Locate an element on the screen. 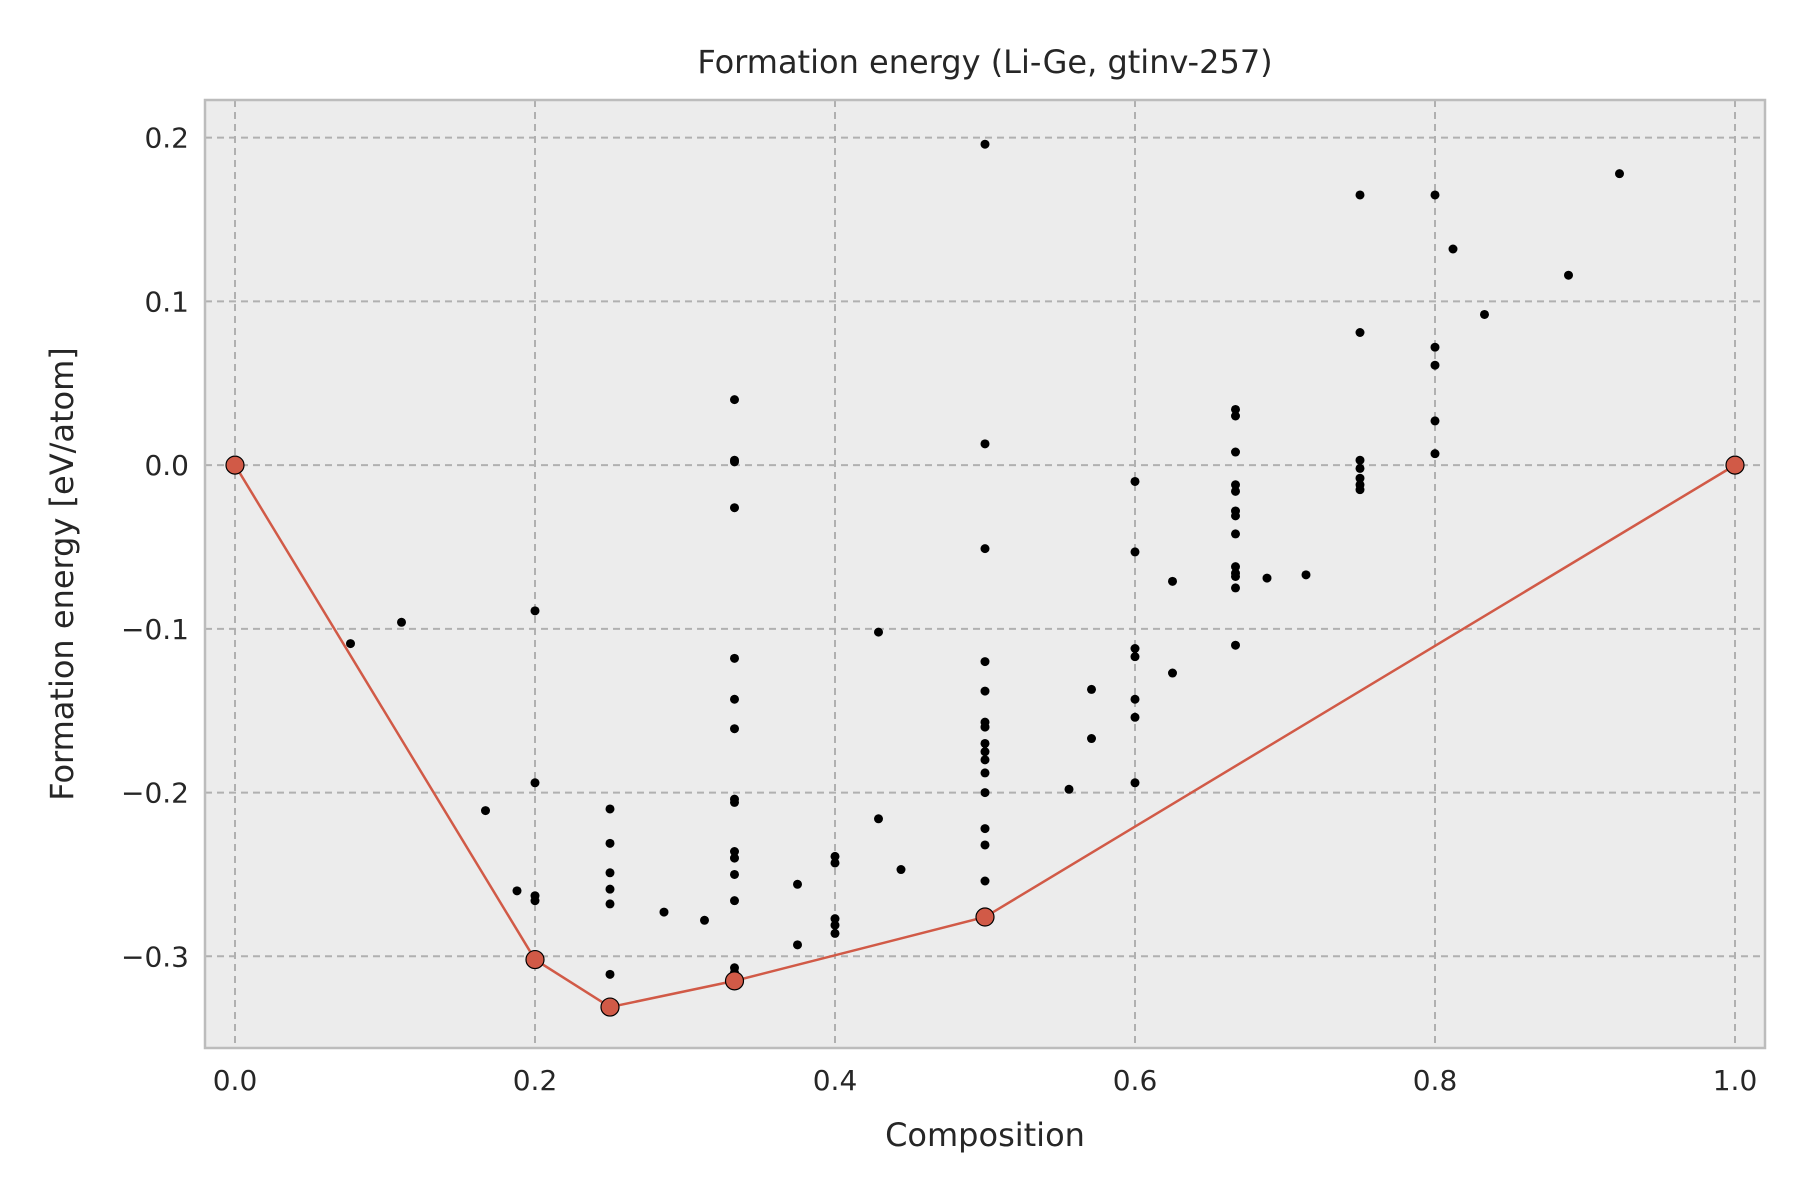 The width and height of the screenshot is (1800, 1200). x-axis: 0.0 0.2 0.4 0.6 0.8 1.0 is located at coordinates (985, 1080).